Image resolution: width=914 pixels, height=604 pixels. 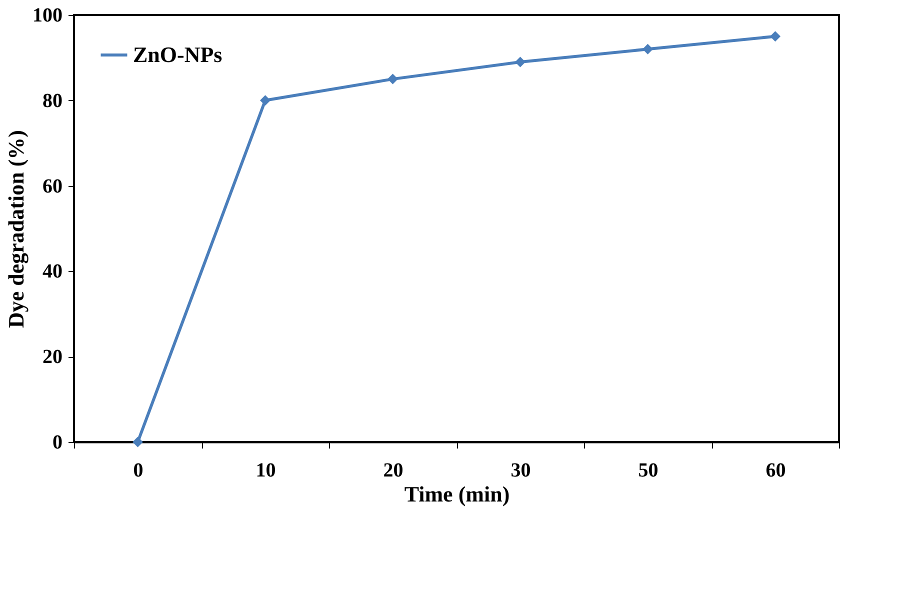 I want to click on x-tick-label: 0, so click(x=138, y=471).